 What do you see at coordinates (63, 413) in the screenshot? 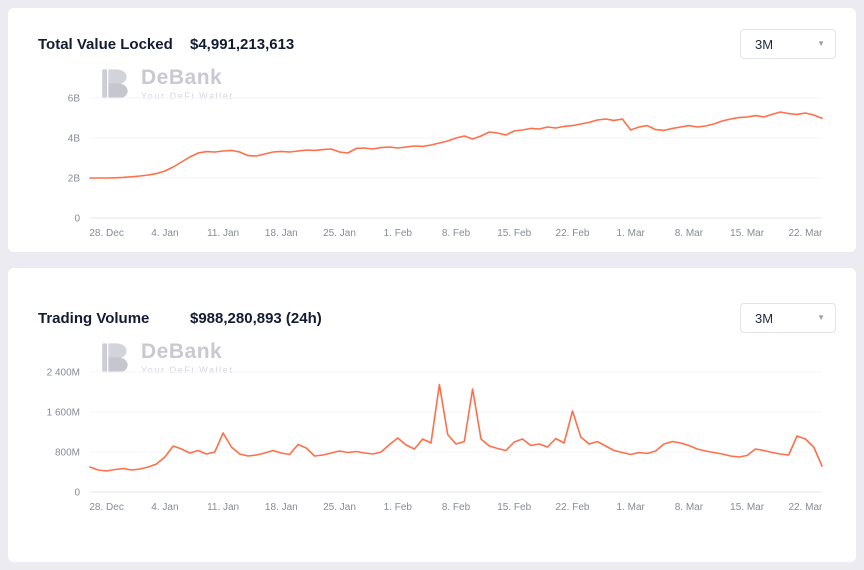
I see `svg-text: 1 600M` at bounding box center [63, 413].